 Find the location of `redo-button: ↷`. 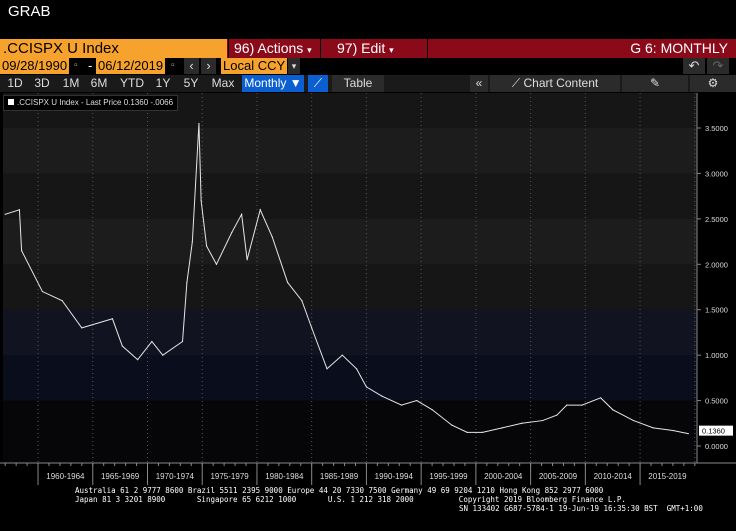

redo-button: ↷ is located at coordinates (718, 66).